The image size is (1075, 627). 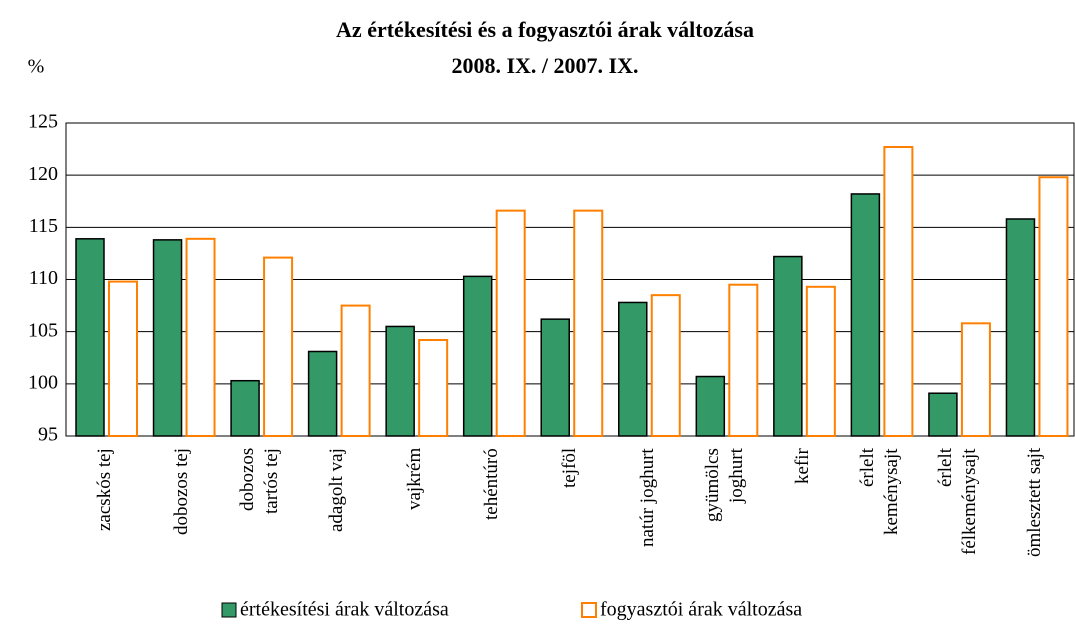 I want to click on y-tick-label: 110, so click(x=43, y=278).